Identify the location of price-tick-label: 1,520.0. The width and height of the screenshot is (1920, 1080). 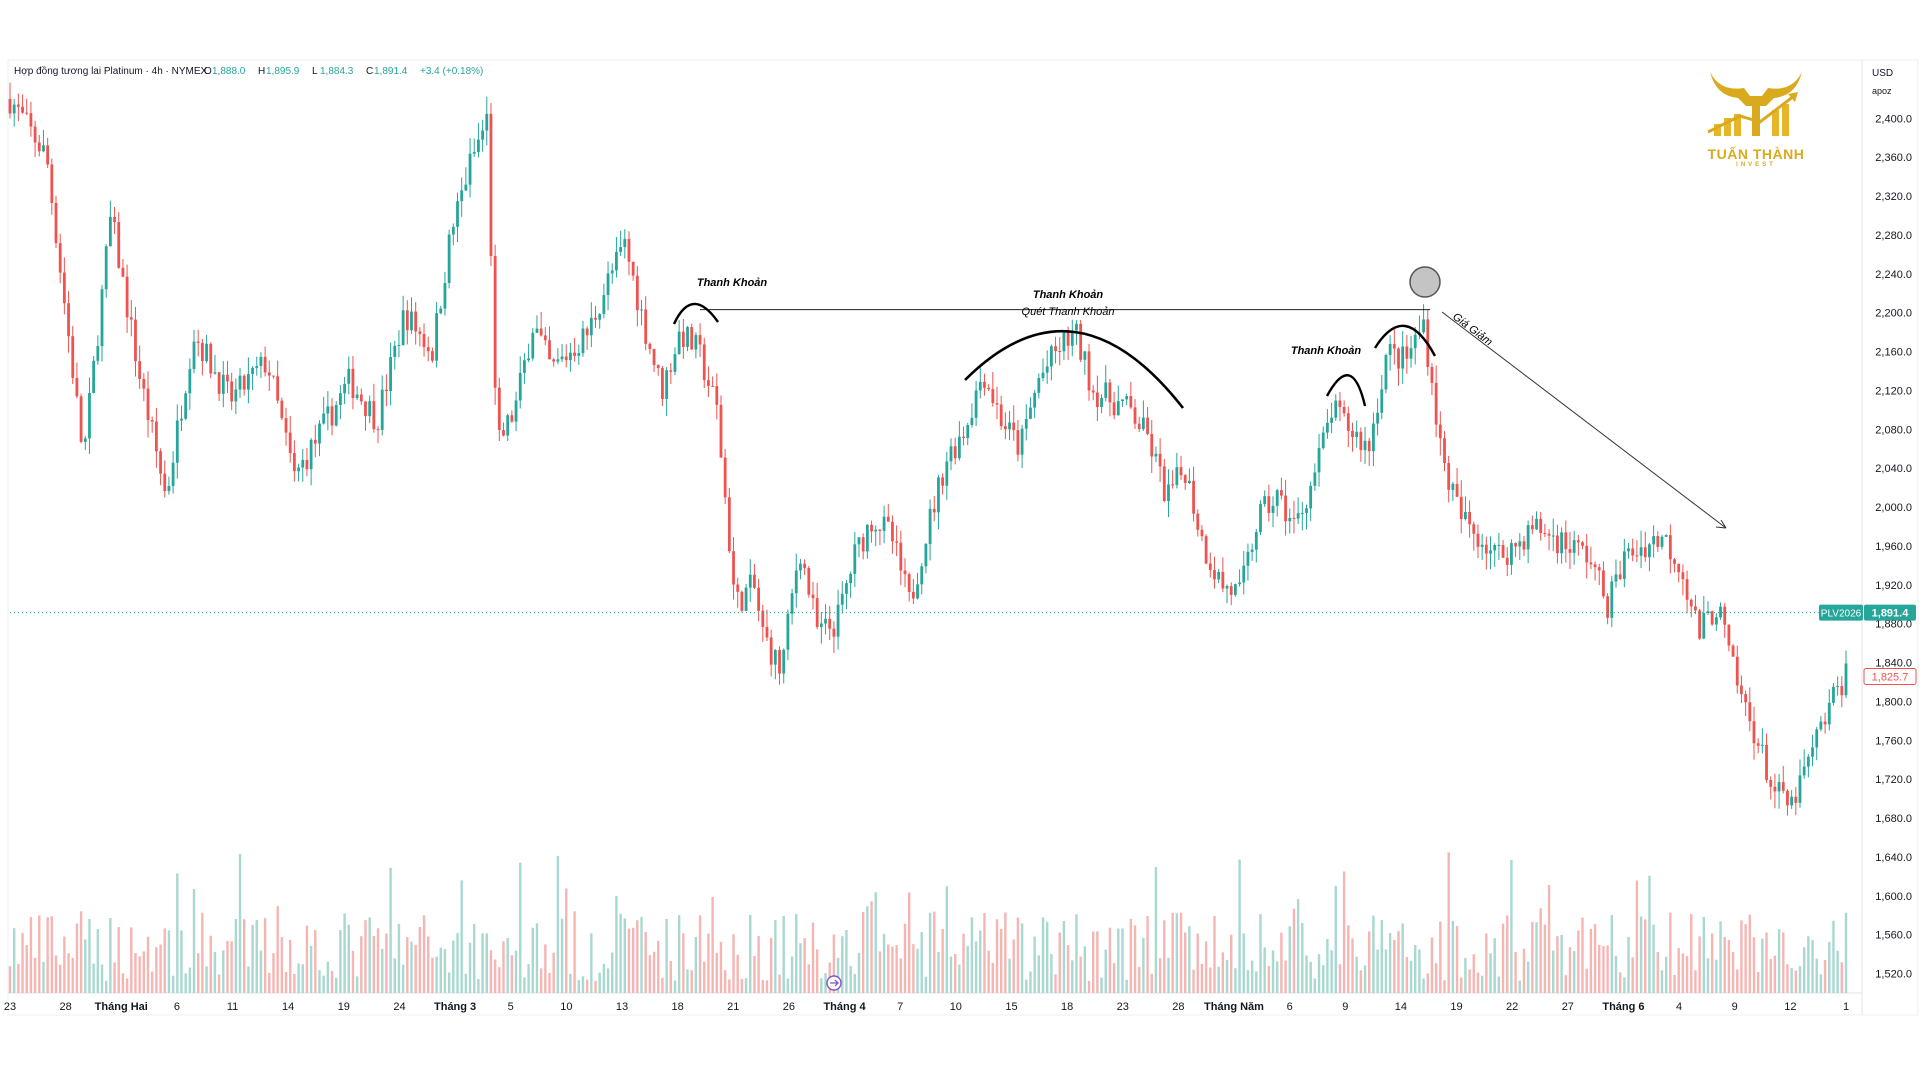
(1893, 975).